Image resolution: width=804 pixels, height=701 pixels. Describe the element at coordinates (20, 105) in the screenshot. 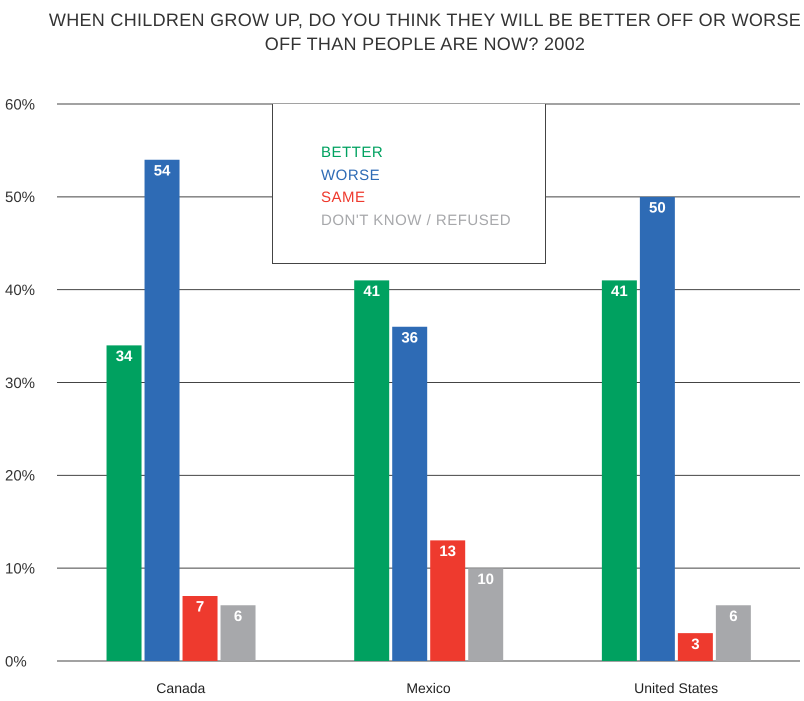

I see `y-tick-label: 60%` at that location.